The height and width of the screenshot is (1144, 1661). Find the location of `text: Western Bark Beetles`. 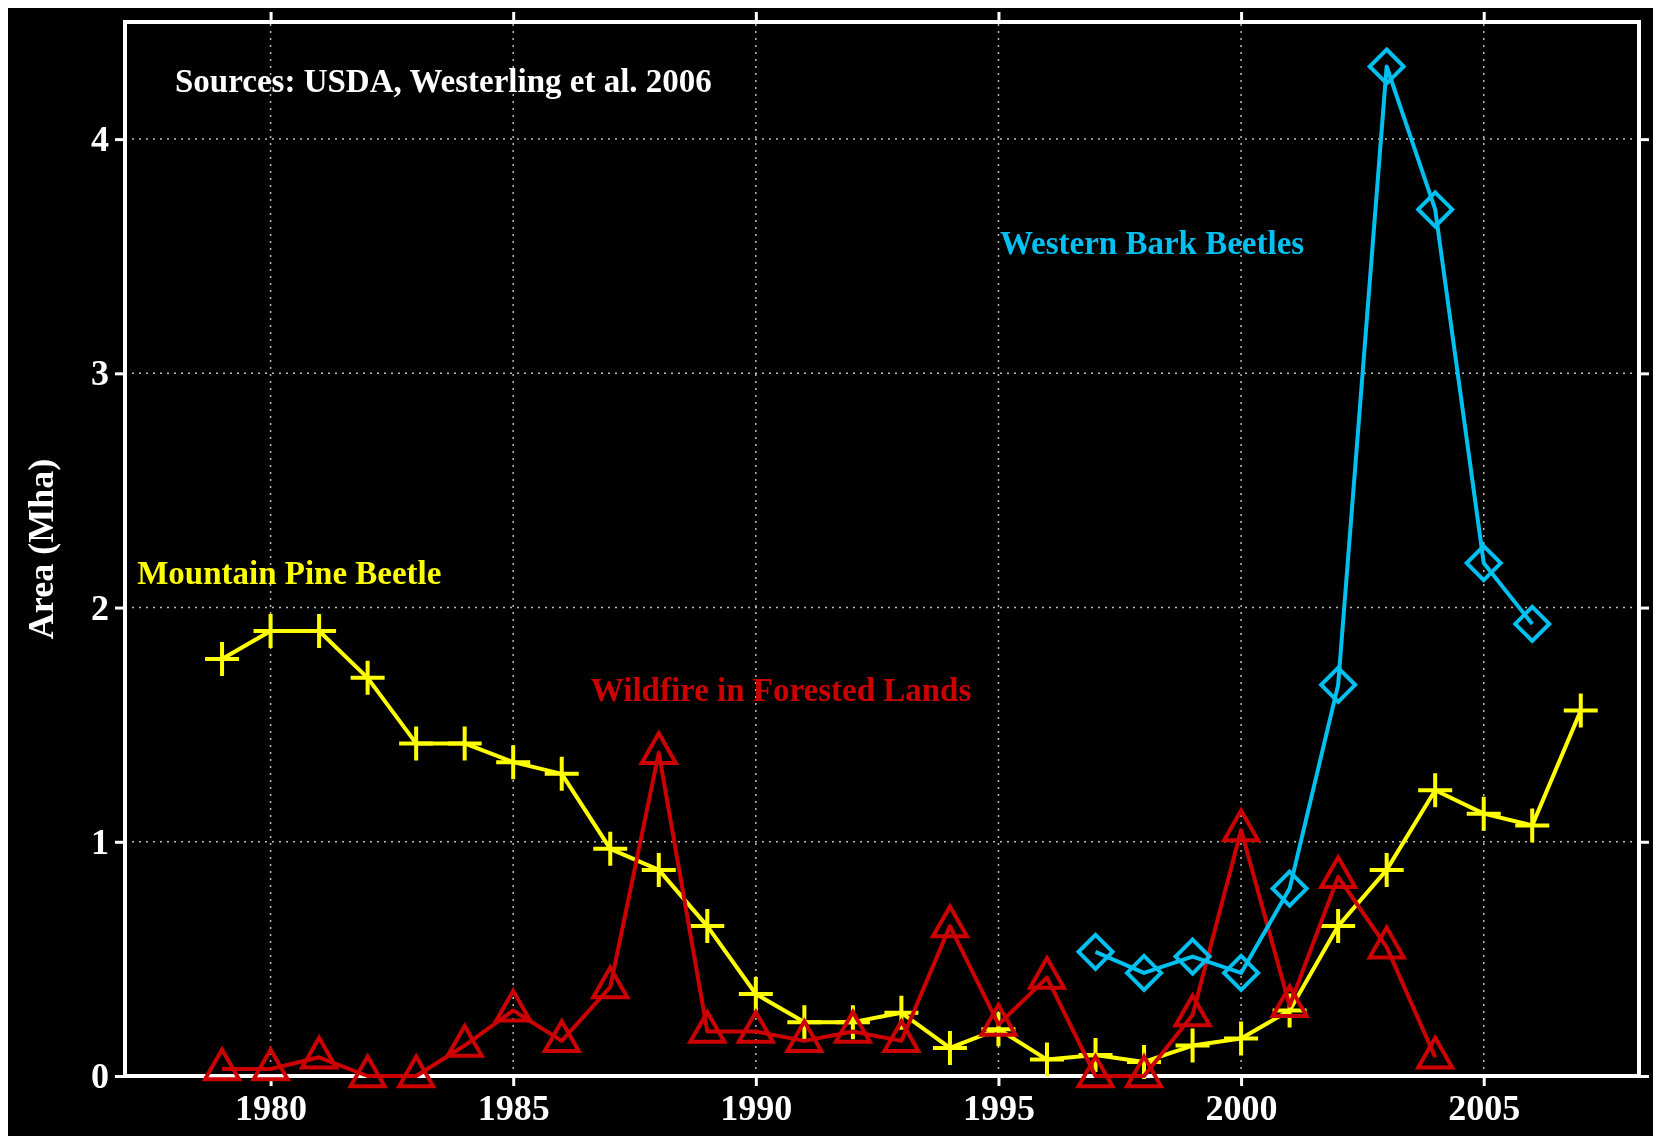

text: Western Bark Beetles is located at coordinates (1152, 242).